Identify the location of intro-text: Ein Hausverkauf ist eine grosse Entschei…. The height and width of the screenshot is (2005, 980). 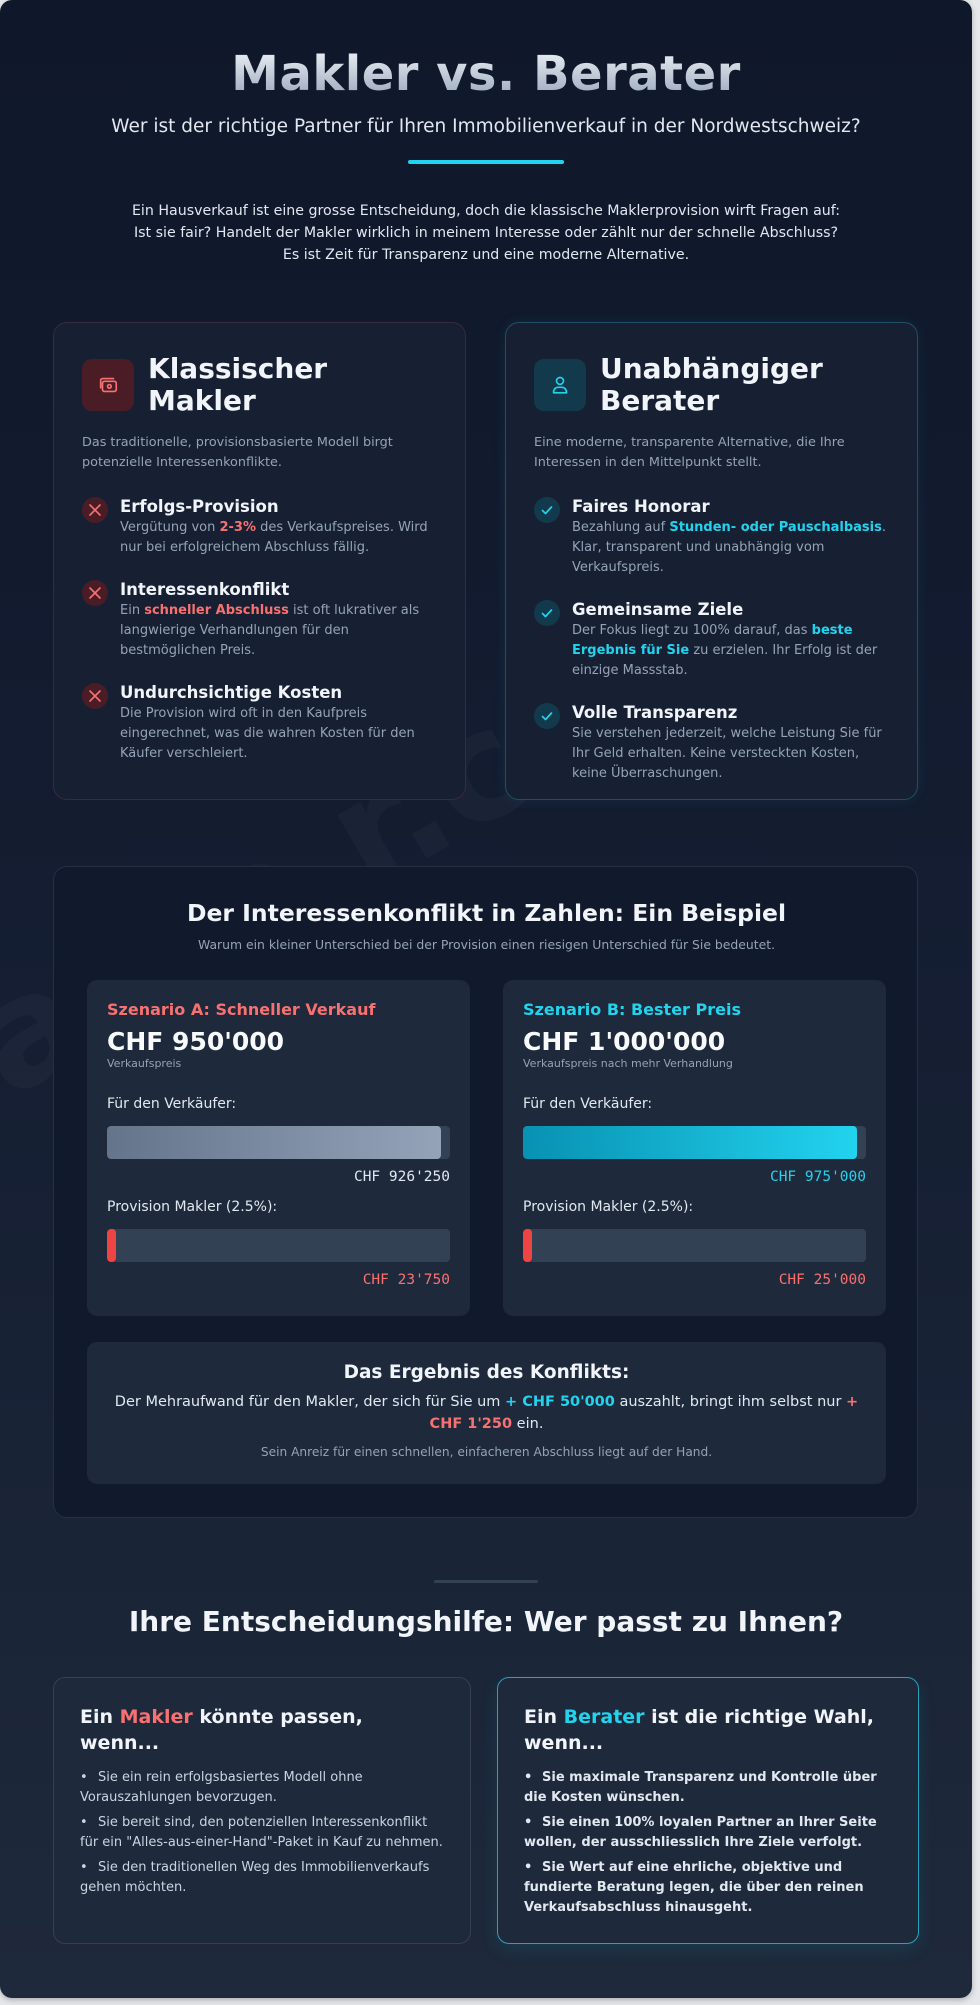
(486, 233).